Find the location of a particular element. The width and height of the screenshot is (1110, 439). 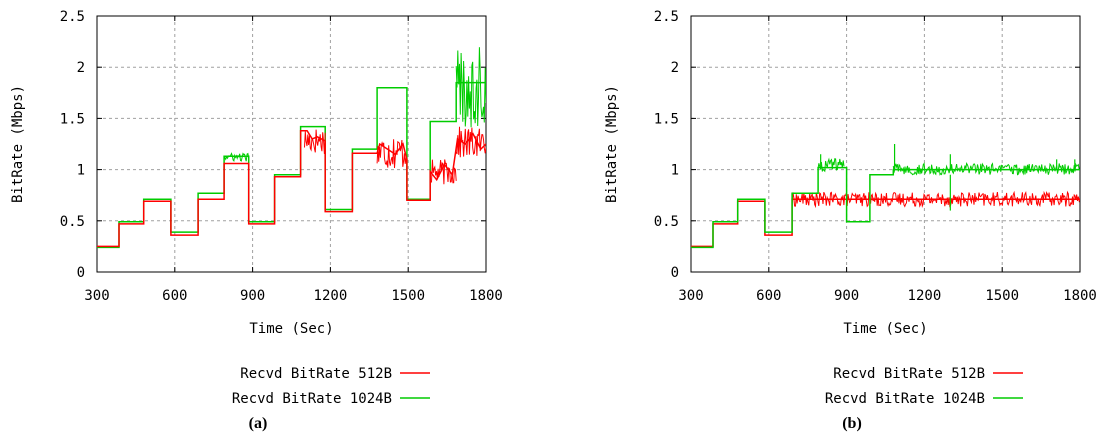

panel-caption: (b) is located at coordinates (852, 423).